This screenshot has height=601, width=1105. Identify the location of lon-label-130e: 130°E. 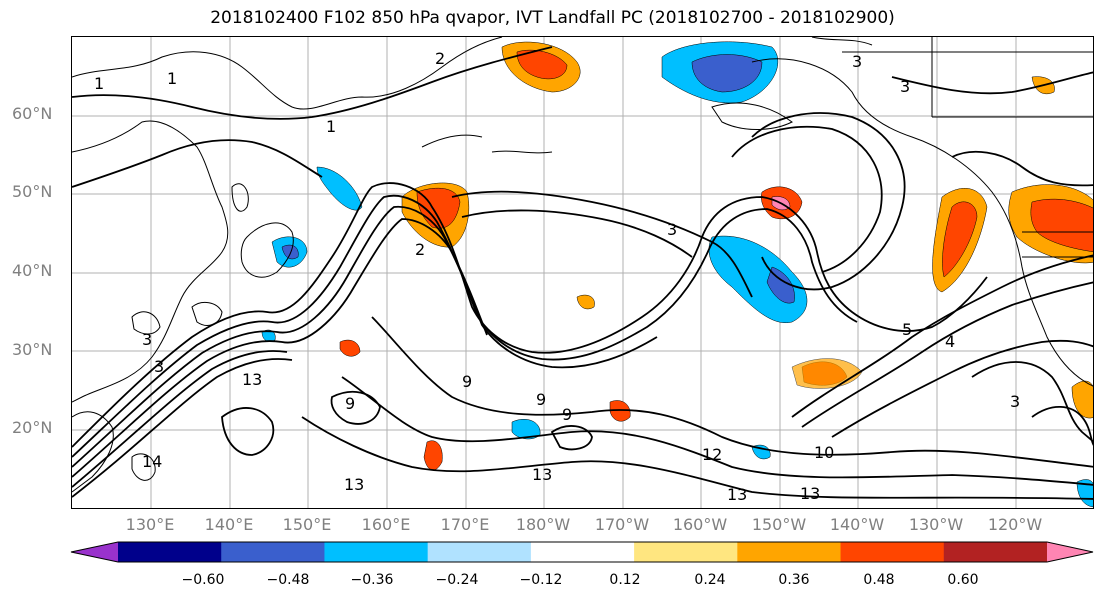
(150, 524).